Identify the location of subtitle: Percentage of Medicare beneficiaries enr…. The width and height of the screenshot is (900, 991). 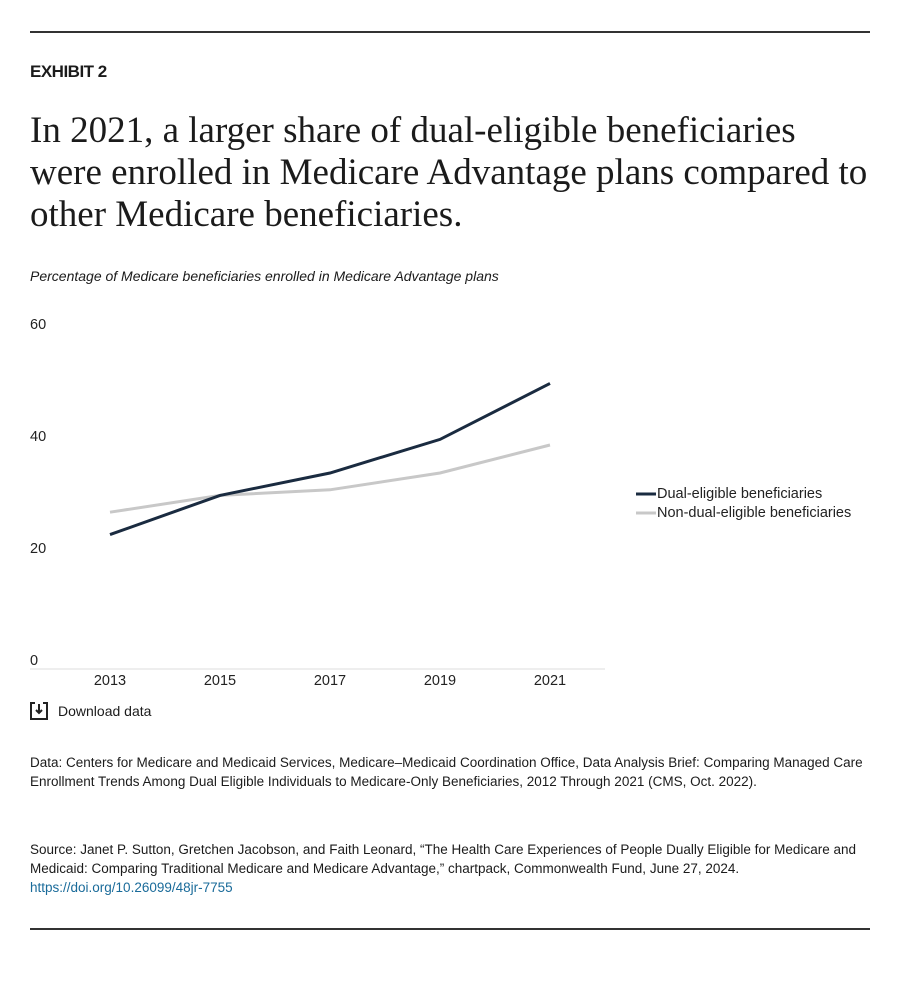
(264, 276).